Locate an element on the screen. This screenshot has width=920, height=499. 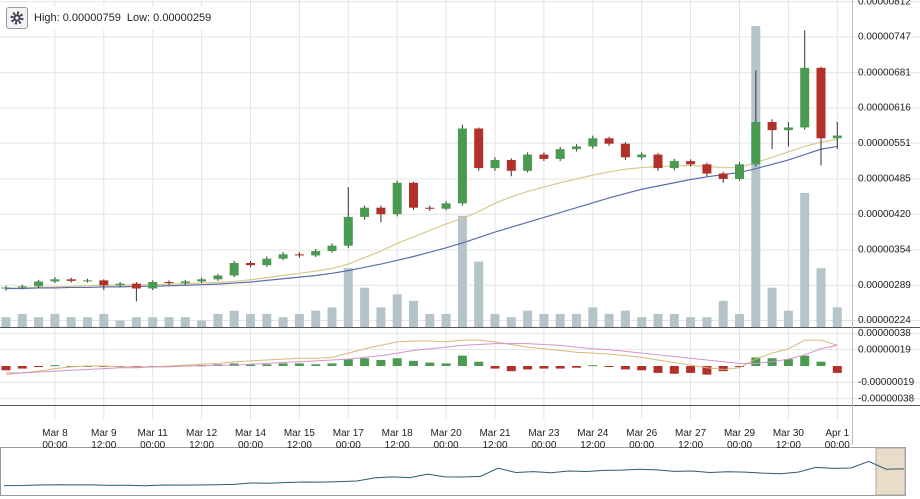
y-tick-label: 0.00000354 is located at coordinates (884, 250).